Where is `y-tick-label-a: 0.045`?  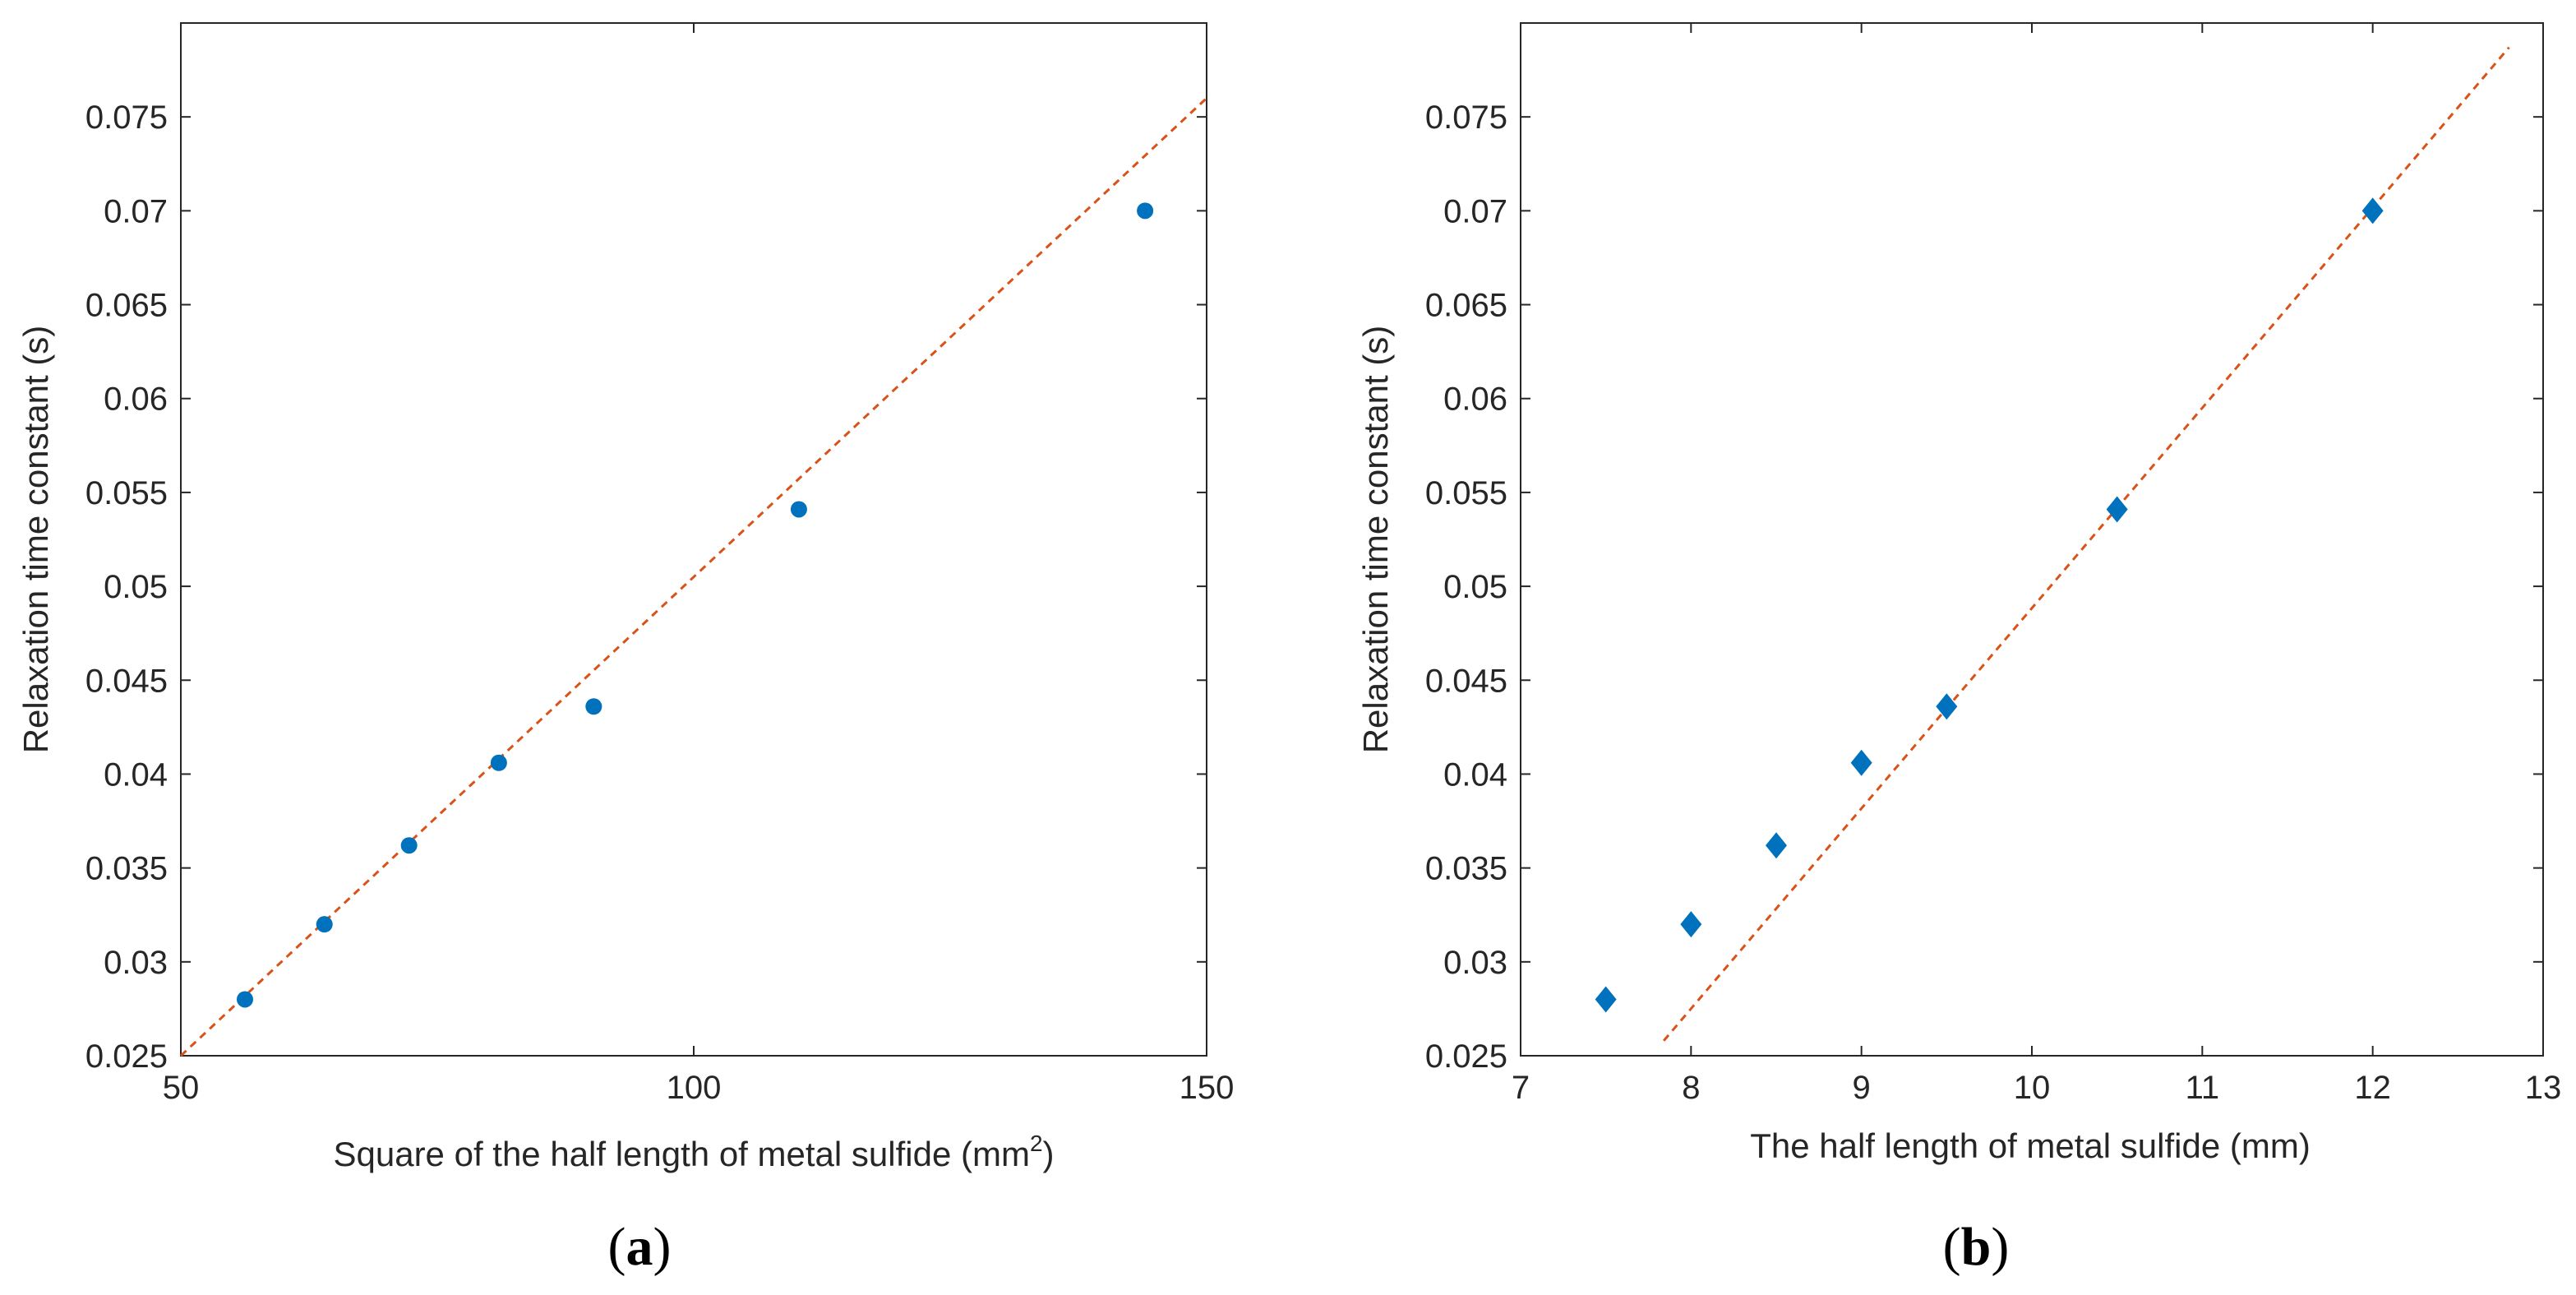
y-tick-label-a: 0.045 is located at coordinates (127, 681).